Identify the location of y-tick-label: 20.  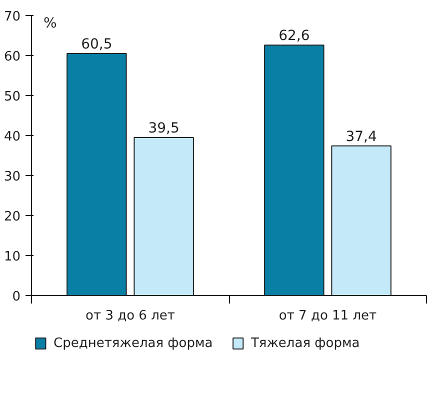
(12, 217).